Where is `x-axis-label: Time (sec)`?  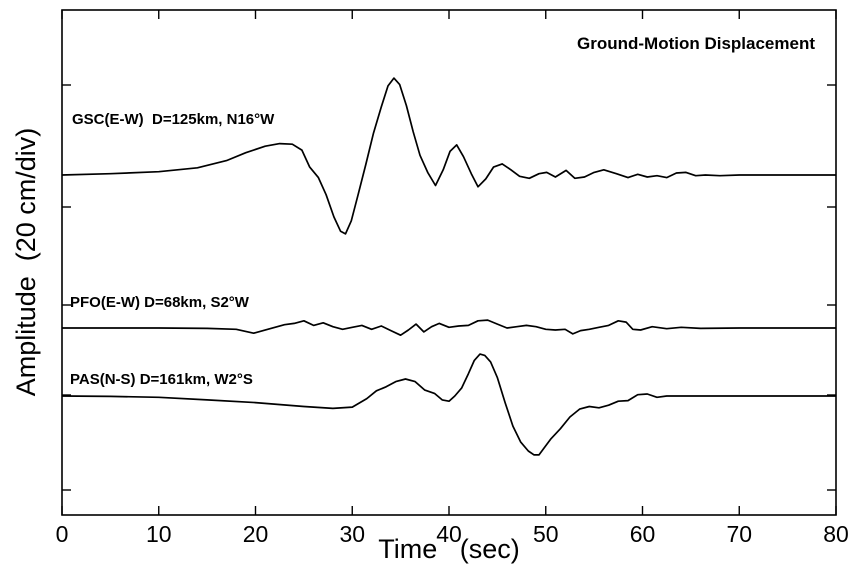 x-axis-label: Time (sec) is located at coordinates (449, 549).